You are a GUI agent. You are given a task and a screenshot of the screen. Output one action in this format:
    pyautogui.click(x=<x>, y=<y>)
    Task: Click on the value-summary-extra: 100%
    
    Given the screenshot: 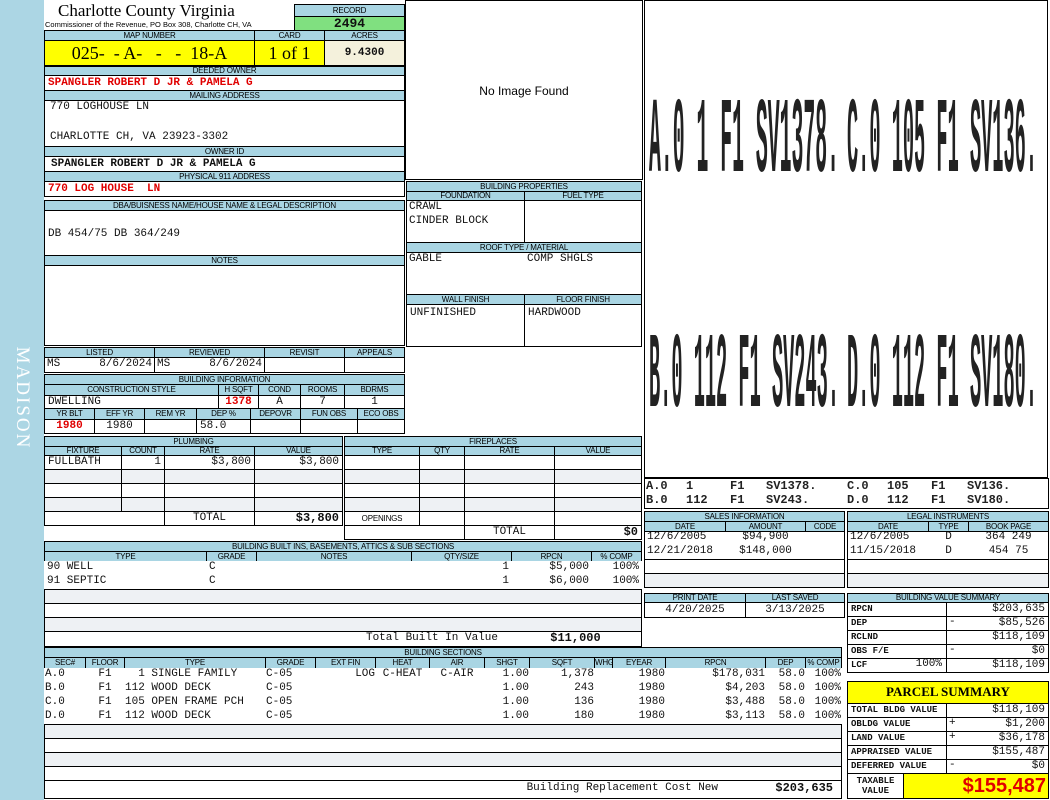 What is the action you would take?
    pyautogui.click(x=928, y=664)
    